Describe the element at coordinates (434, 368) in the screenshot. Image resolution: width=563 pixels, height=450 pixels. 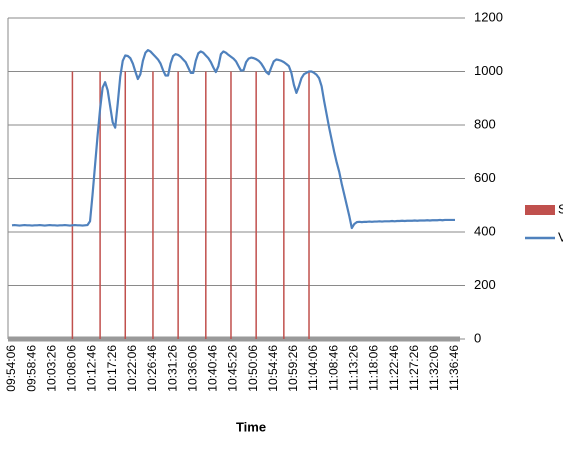
I see `x-tick-label: 11:32:06` at that location.